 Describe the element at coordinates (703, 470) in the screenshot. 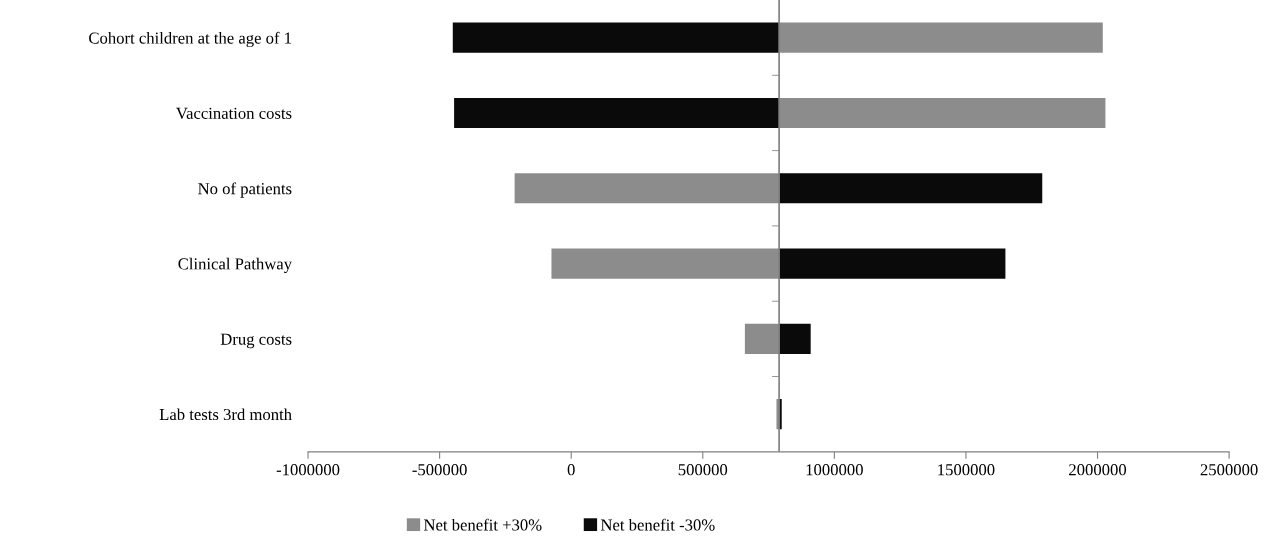

I see `x-tick-label: 500000` at that location.